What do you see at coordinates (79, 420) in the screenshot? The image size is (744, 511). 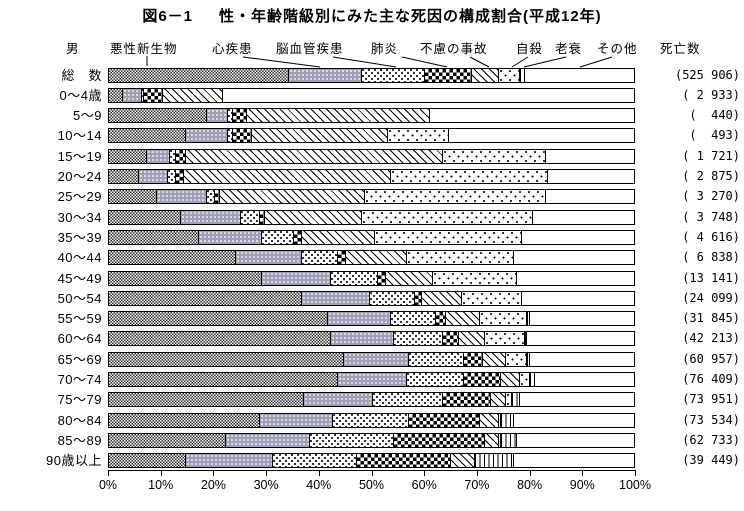 I see `age-group-label: 80～84` at bounding box center [79, 420].